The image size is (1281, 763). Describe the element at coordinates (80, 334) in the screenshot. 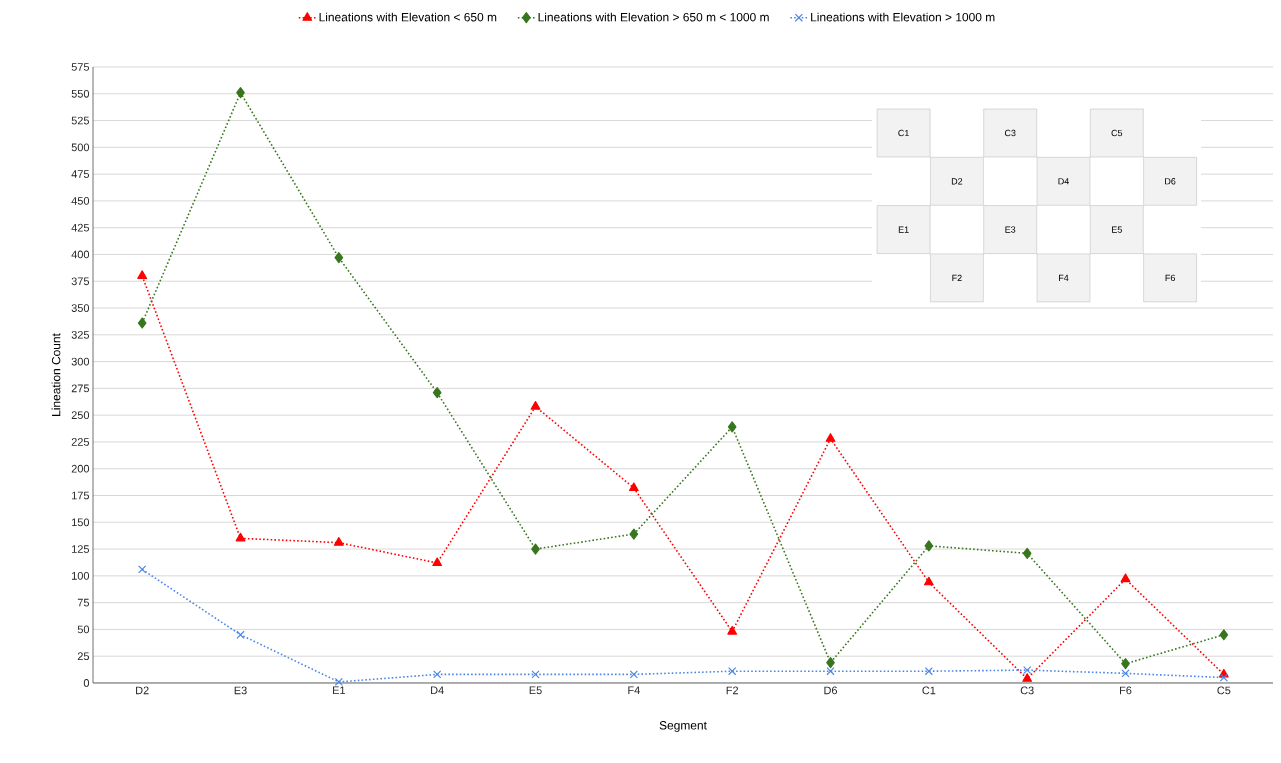

I see `y-tick-label: 325` at that location.